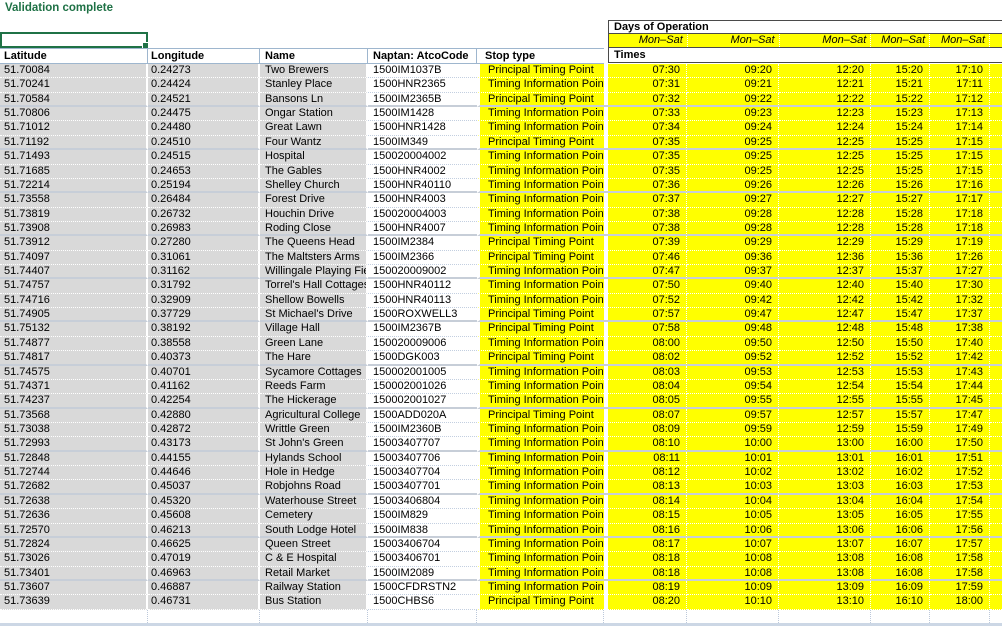  Describe the element at coordinates (422, 143) in the screenshot. I see `cell-atcocode: 1500IM349` at that location.